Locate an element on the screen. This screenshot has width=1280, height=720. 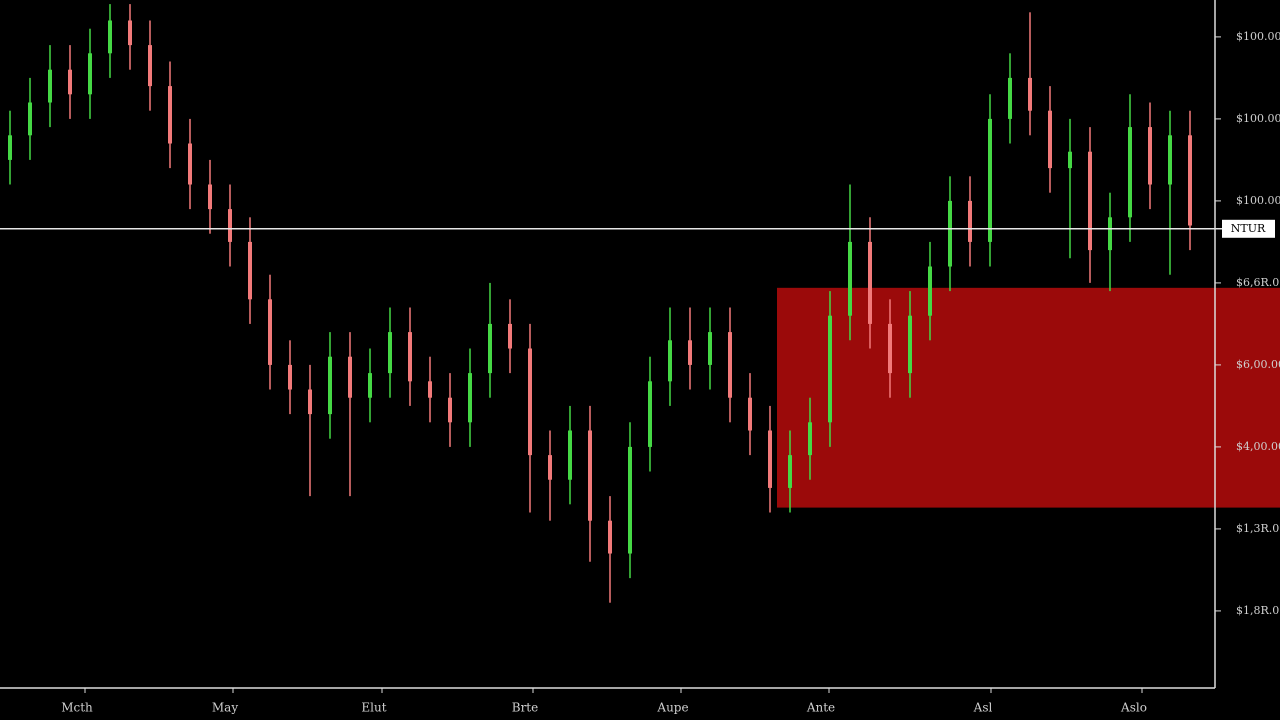
zone is located at coordinates (1028, 397).